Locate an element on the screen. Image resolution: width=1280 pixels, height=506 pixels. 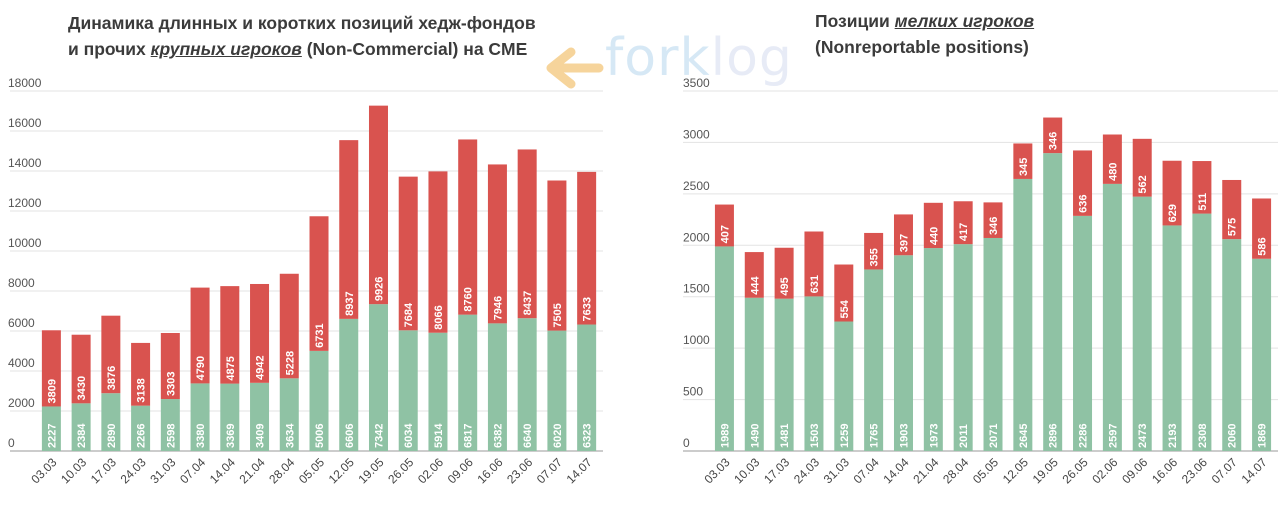
data-label-short: 7633 is located at coordinates (588, 309).